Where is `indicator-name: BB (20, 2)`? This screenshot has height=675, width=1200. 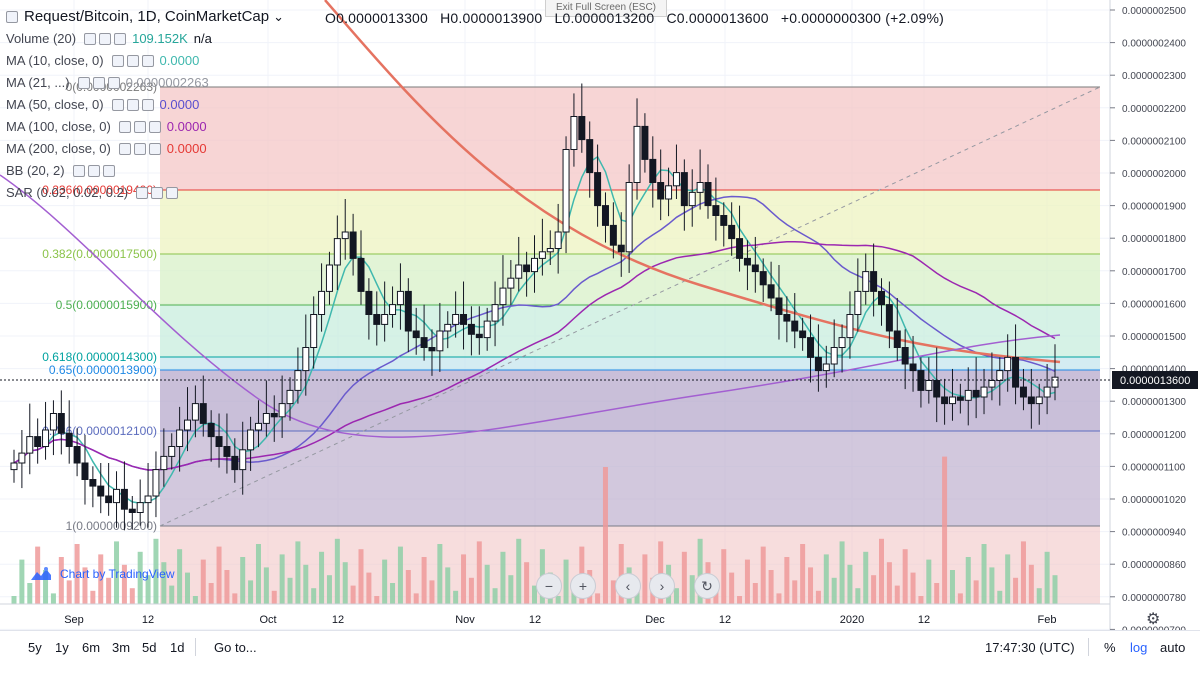
indicator-name: BB (20, 2) is located at coordinates (35, 170).